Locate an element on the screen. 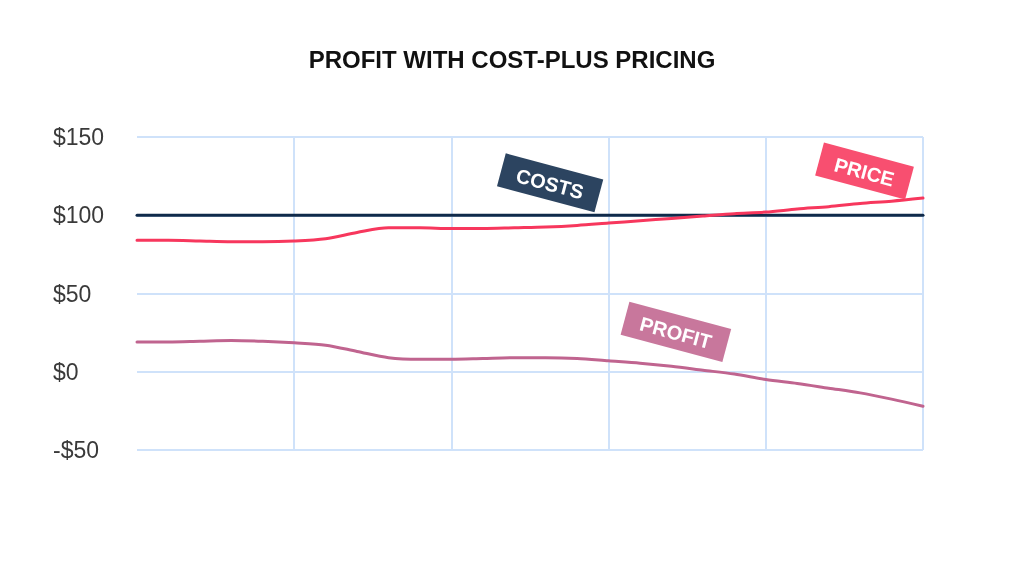  text: COSTS is located at coordinates (549, 184).